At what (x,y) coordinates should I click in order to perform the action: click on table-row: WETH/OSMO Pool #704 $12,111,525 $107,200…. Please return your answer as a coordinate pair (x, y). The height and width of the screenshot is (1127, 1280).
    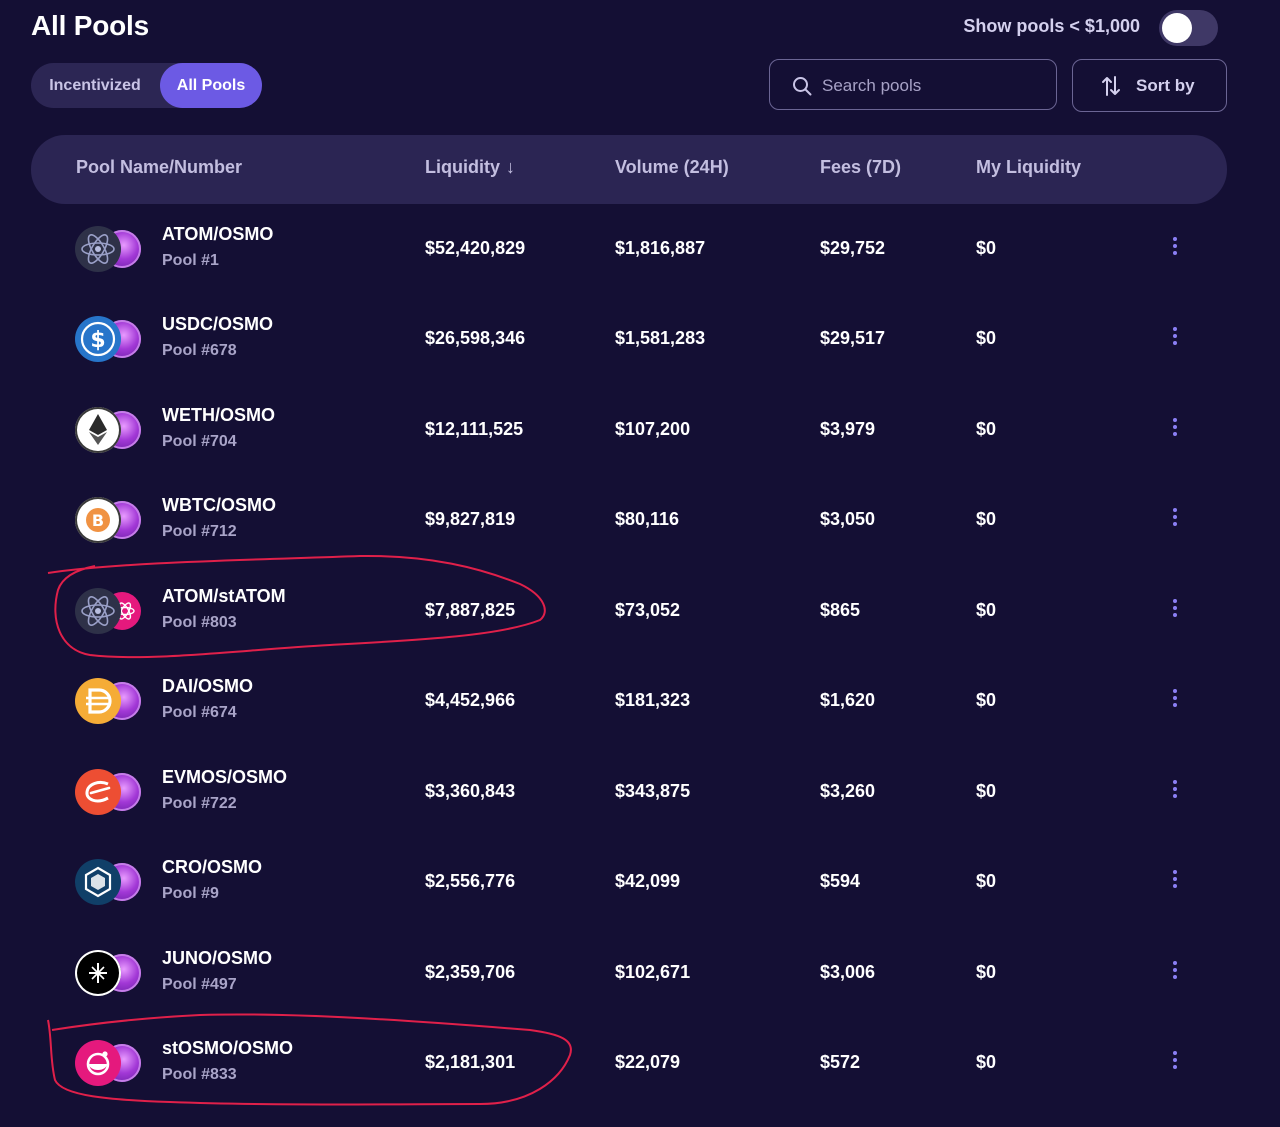
    Looking at the image, I should click on (629, 430).